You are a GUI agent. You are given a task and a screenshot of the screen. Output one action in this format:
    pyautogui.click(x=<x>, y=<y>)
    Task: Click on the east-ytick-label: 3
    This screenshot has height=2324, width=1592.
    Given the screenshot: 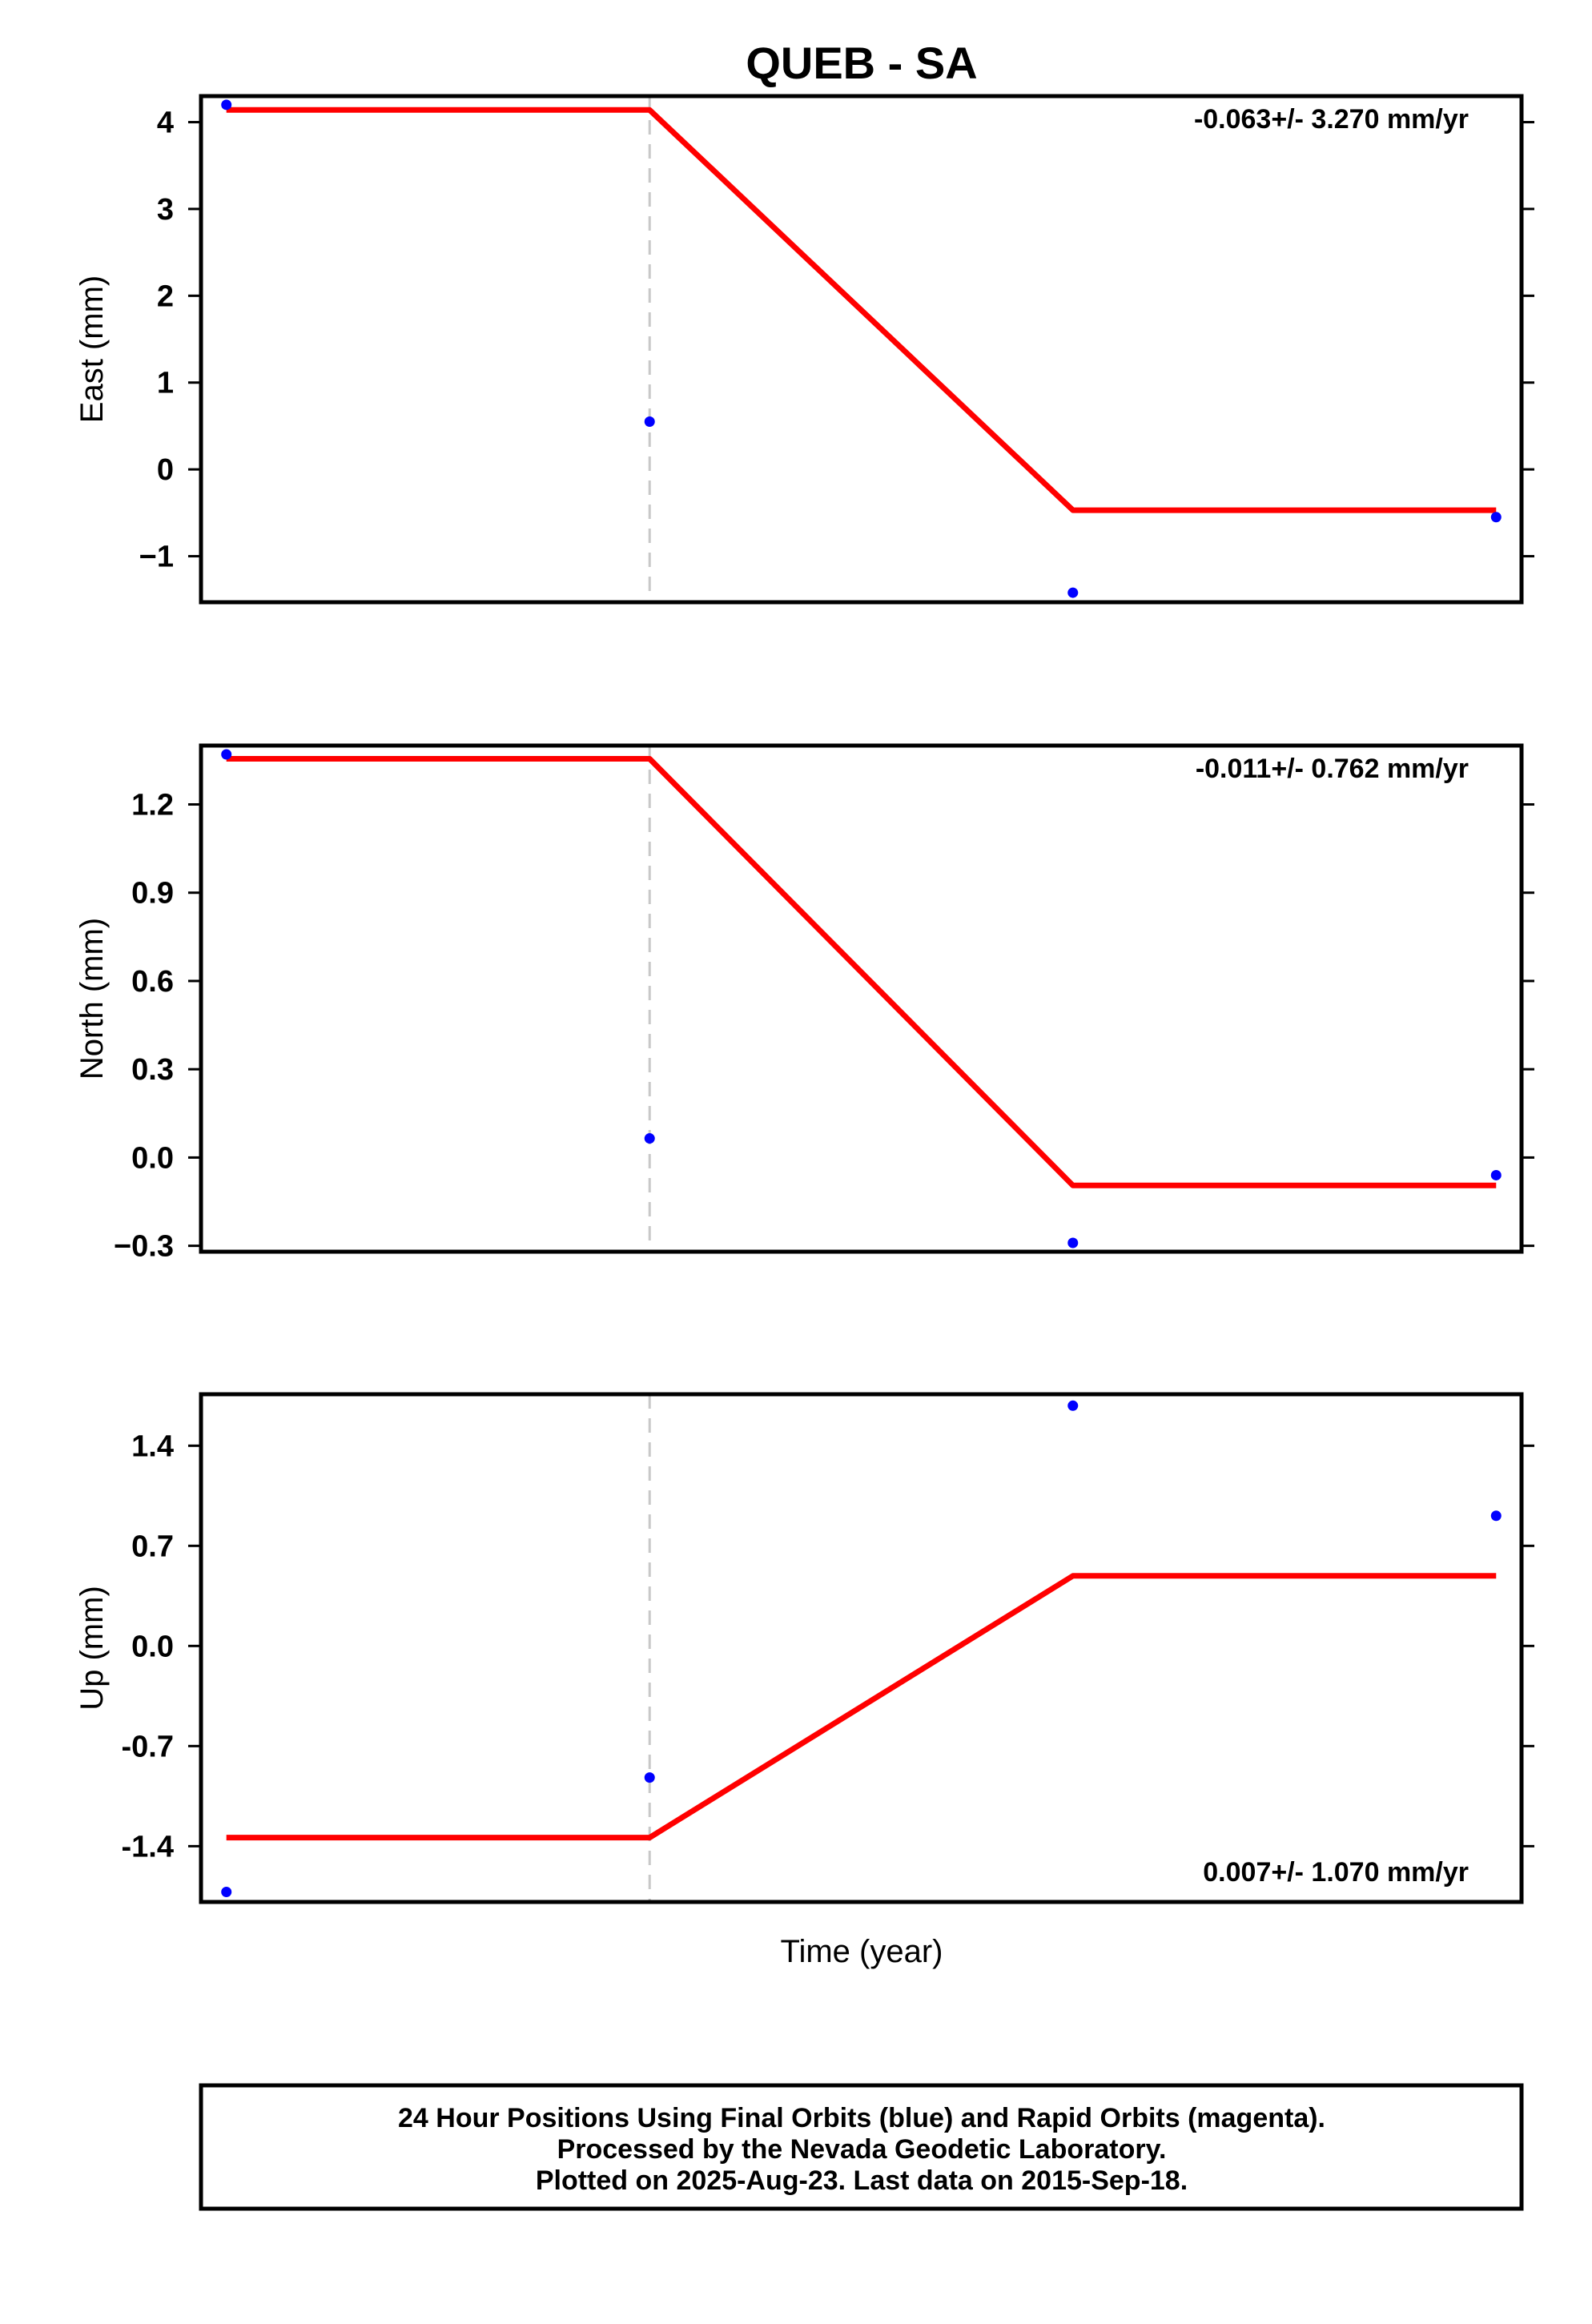 What is the action you would take?
    pyautogui.click(x=165, y=210)
    